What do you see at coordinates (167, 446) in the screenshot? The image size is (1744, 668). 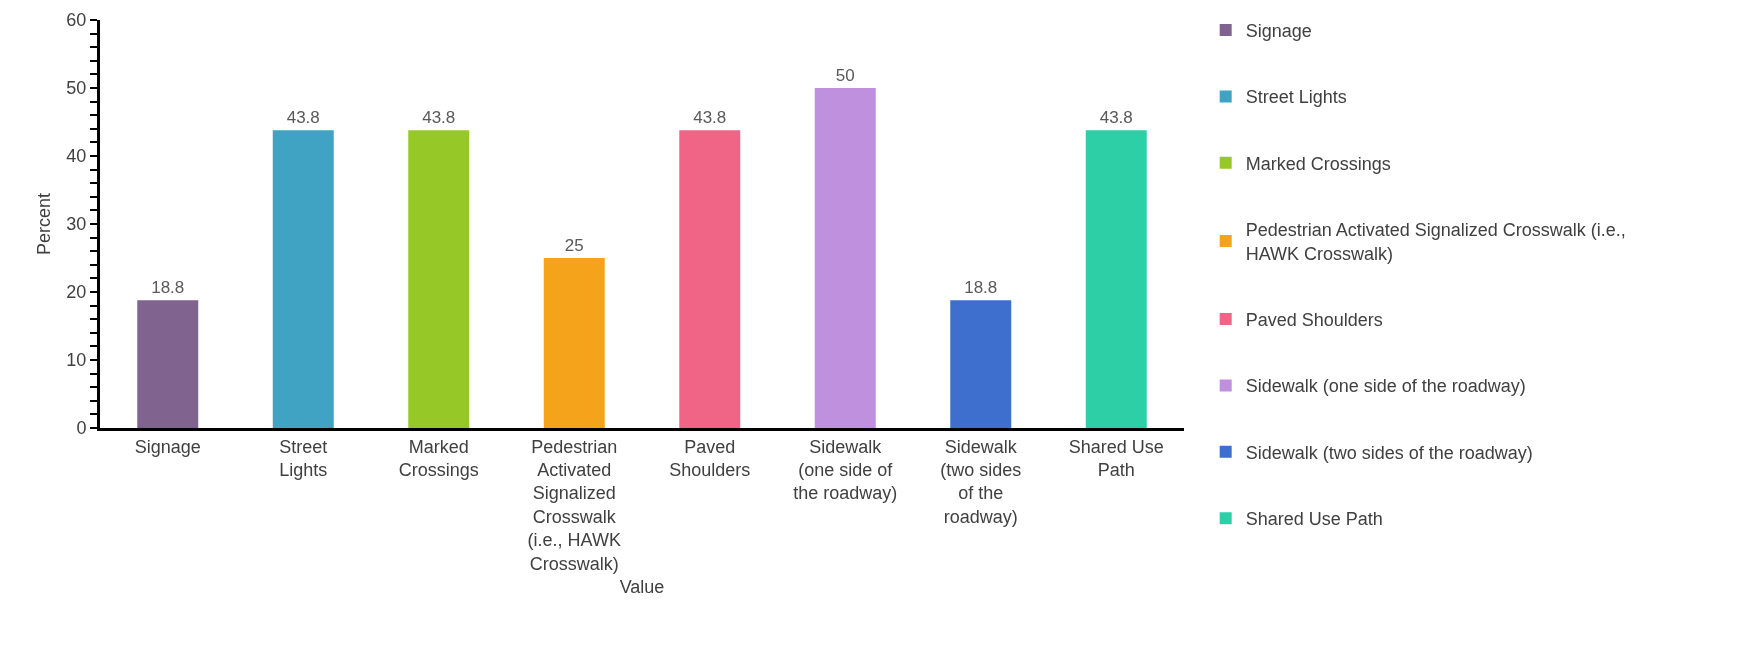 I see `x-tick-label: Signage` at bounding box center [167, 446].